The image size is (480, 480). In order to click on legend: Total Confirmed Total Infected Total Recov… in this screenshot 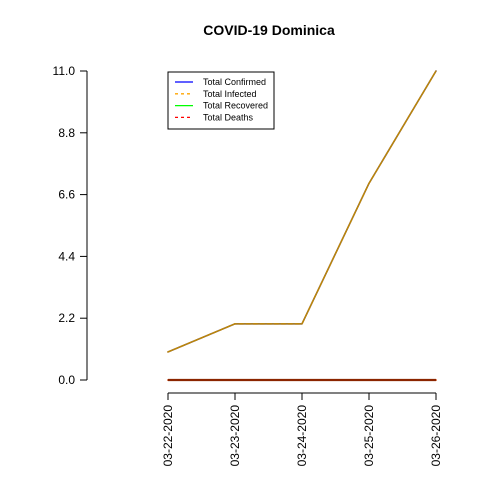, I will do `click(221, 100)`.